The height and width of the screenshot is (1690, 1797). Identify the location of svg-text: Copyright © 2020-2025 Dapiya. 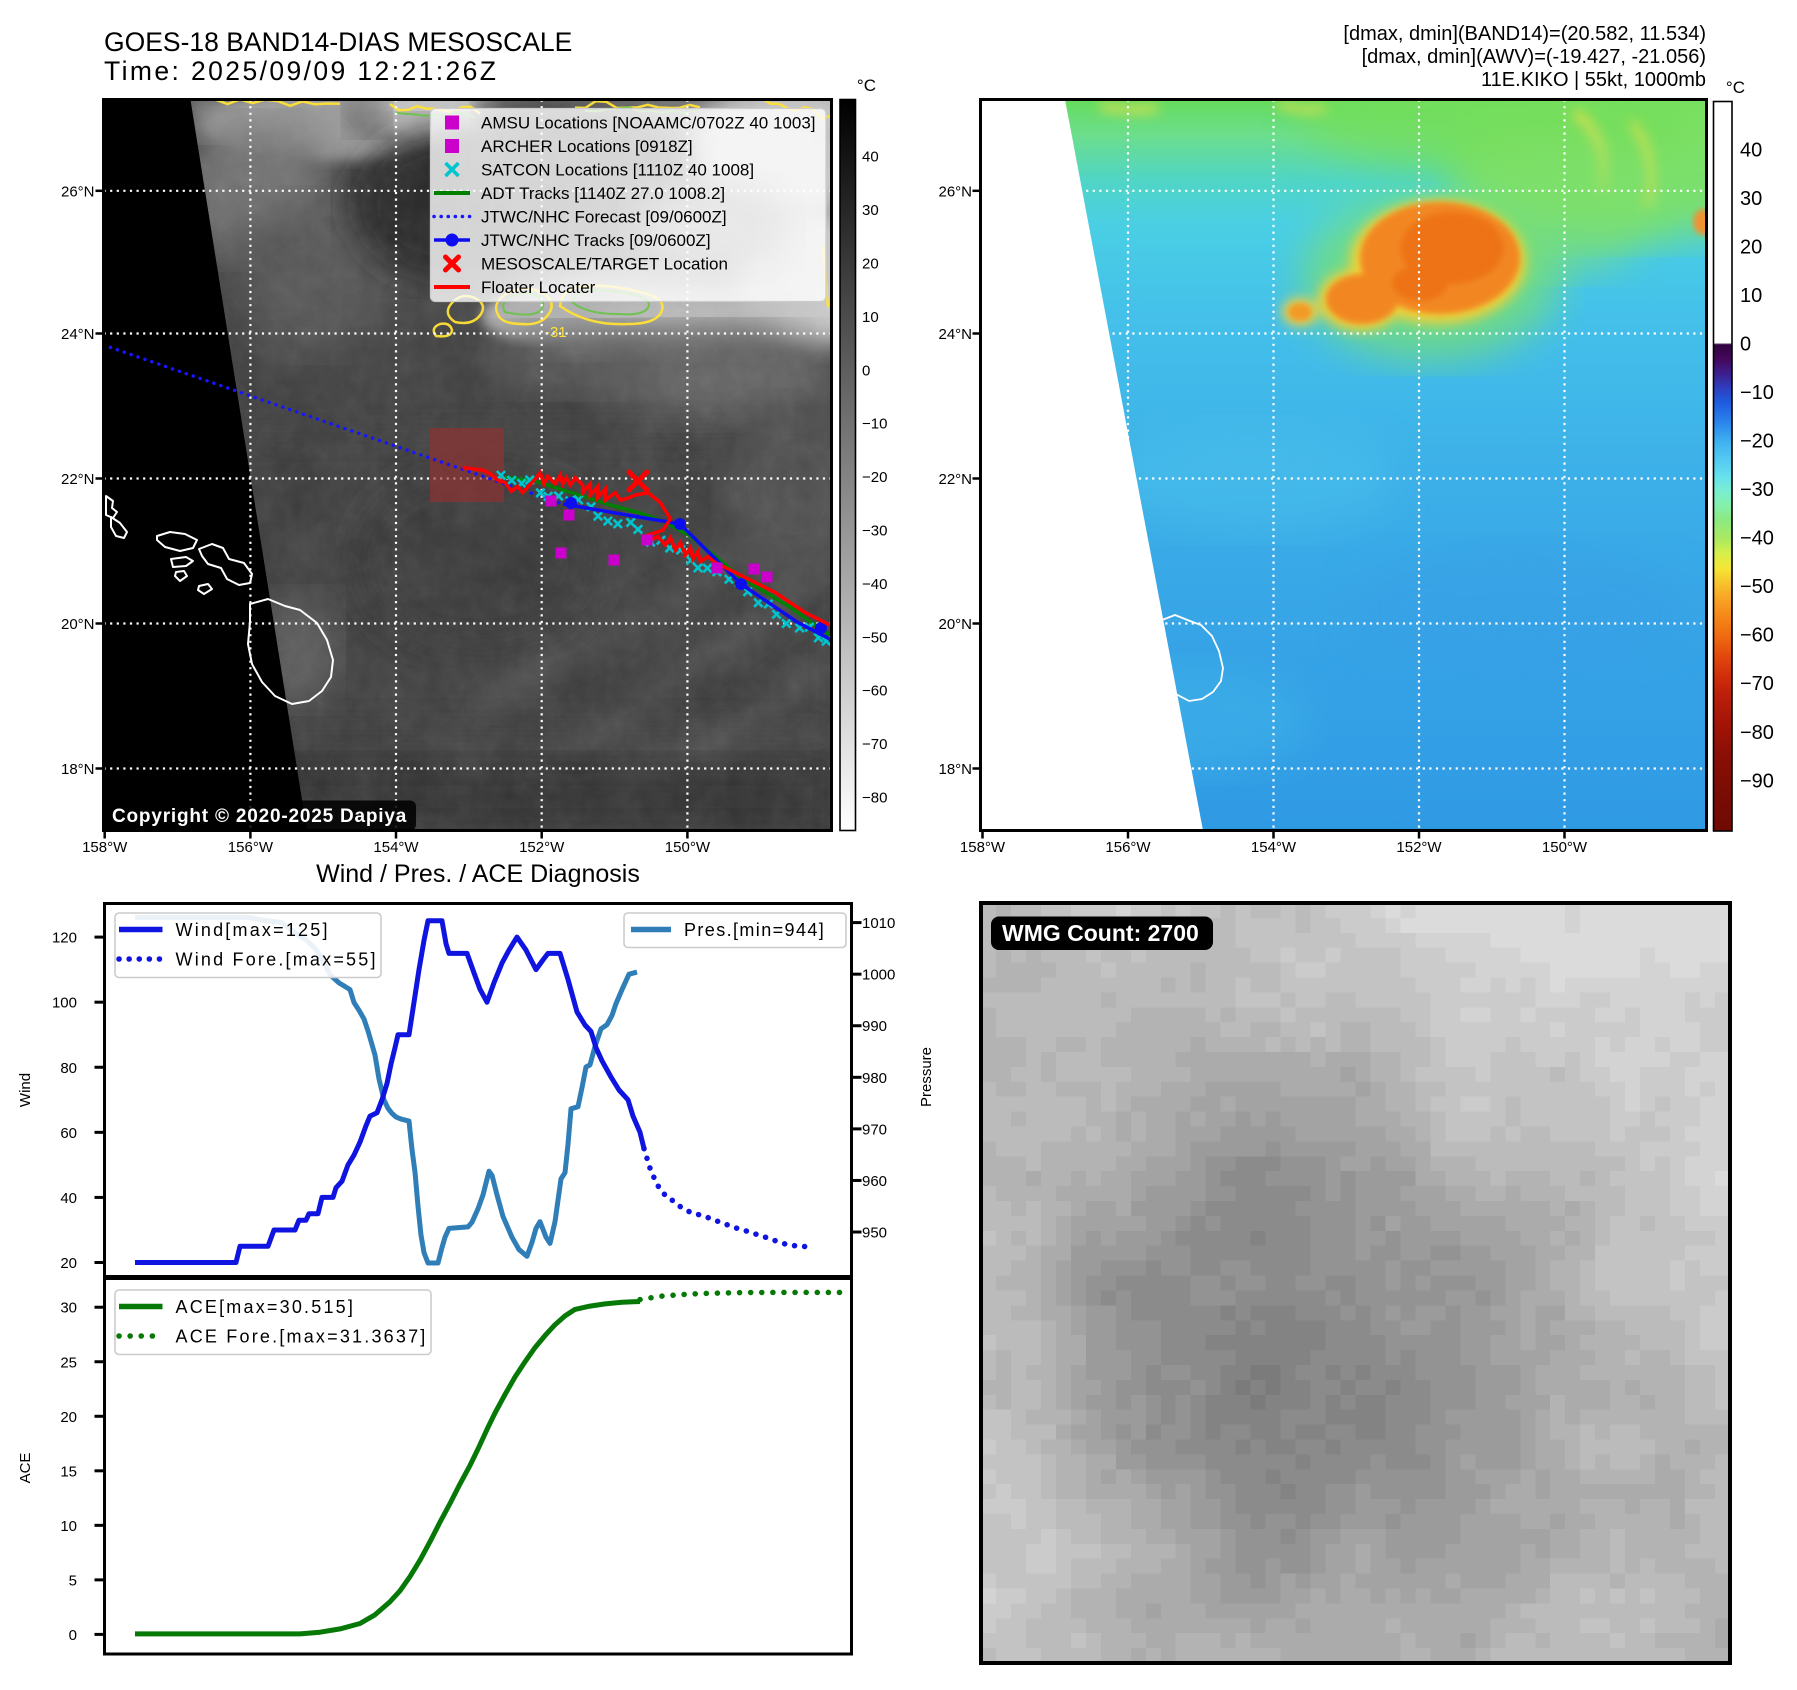
(259, 816).